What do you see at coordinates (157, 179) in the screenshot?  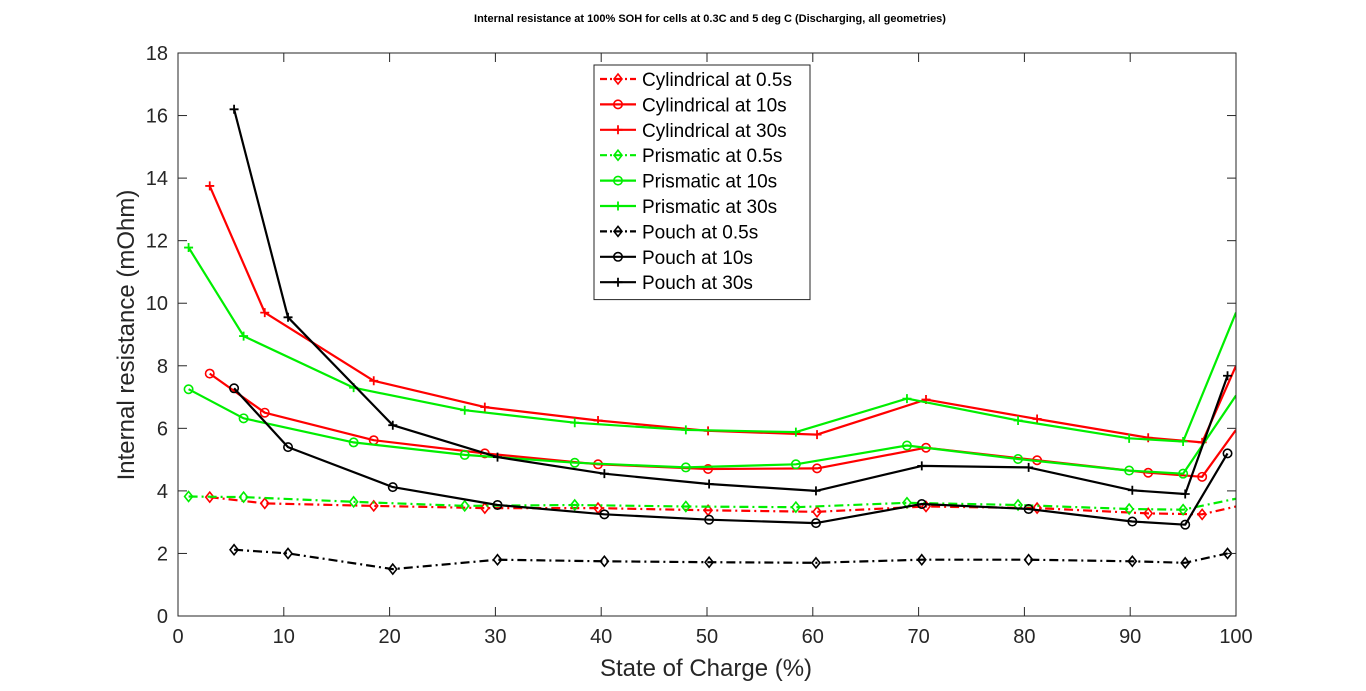 I see `y-tick-label: 14` at bounding box center [157, 179].